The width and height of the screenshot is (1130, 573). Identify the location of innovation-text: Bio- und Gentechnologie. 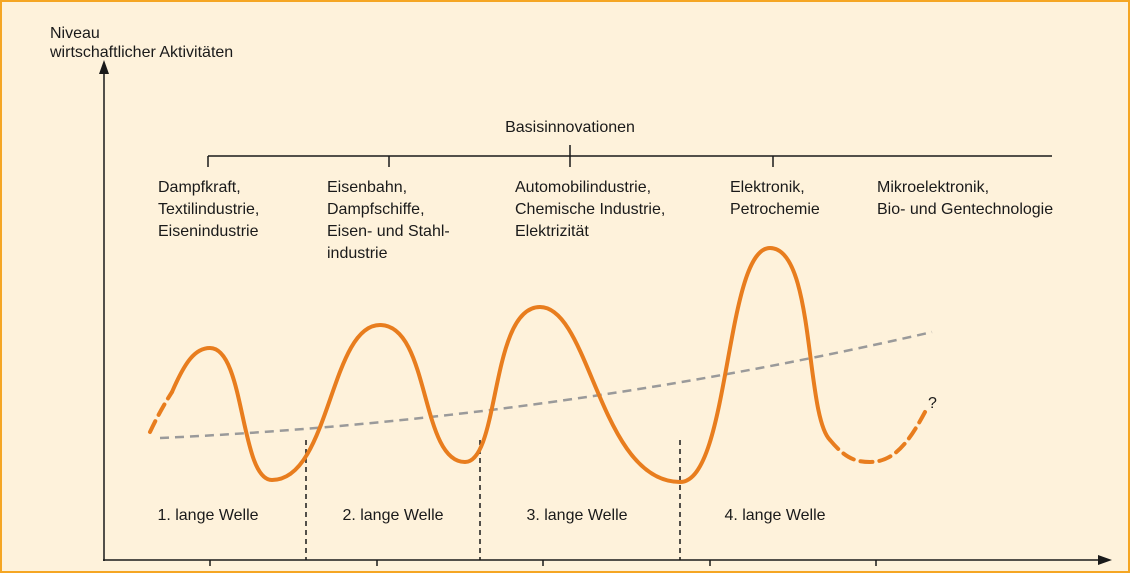
(965, 209).